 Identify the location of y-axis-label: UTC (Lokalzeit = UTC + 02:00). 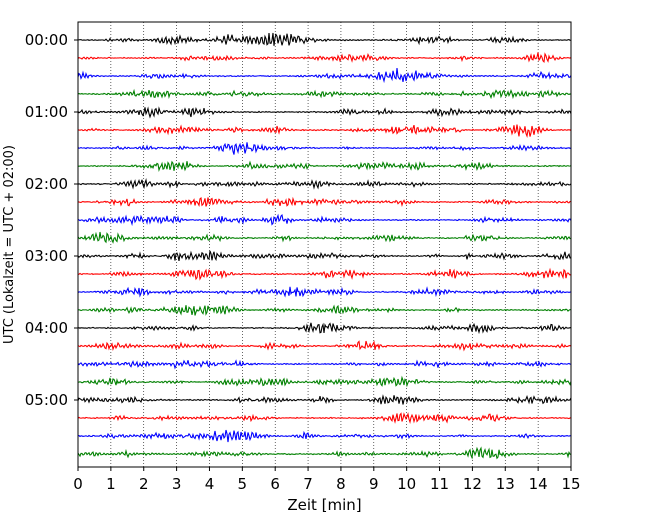
(9, 244).